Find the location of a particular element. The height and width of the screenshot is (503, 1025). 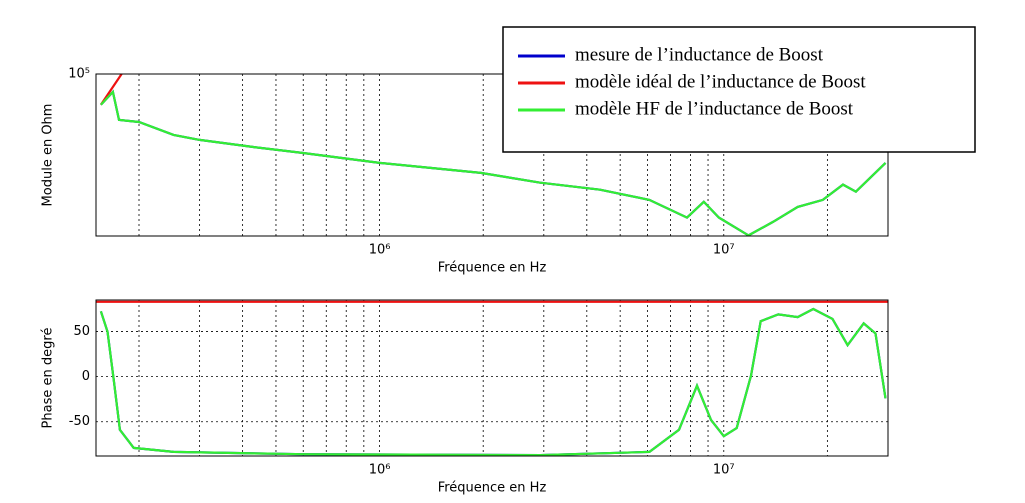

y-axis-label: Phase en degré is located at coordinates (48, 378).